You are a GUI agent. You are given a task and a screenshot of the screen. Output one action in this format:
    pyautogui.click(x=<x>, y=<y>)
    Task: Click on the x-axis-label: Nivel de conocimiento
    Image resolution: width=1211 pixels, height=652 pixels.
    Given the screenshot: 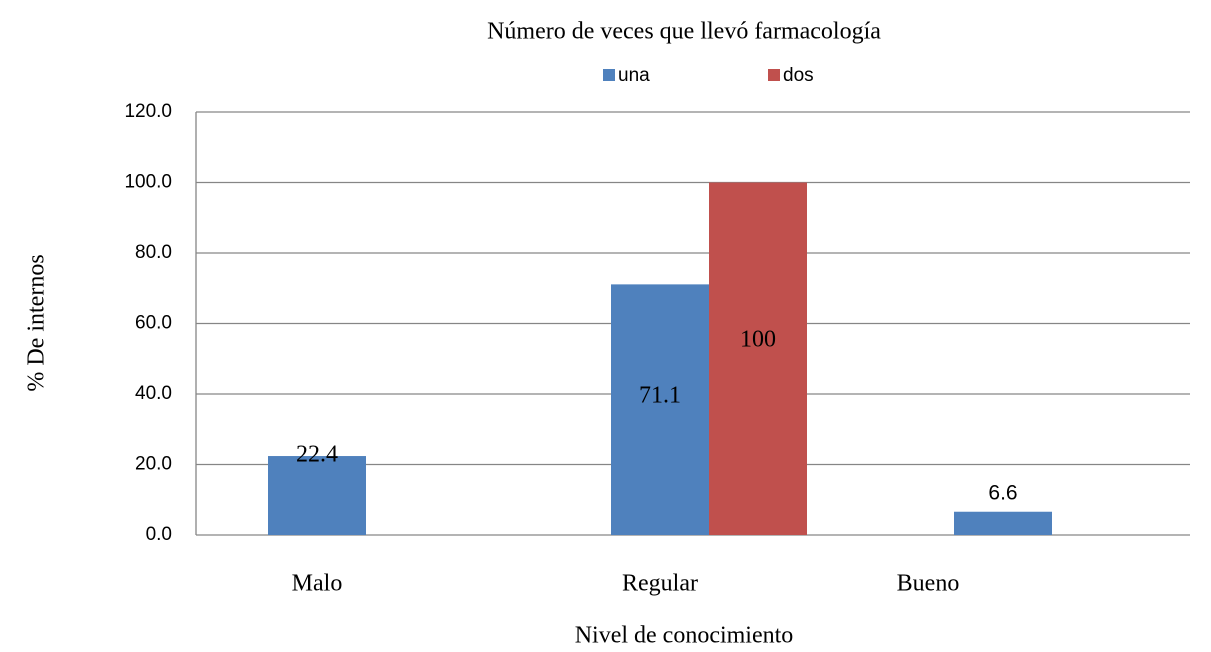 What is the action you would take?
    pyautogui.click(x=684, y=636)
    